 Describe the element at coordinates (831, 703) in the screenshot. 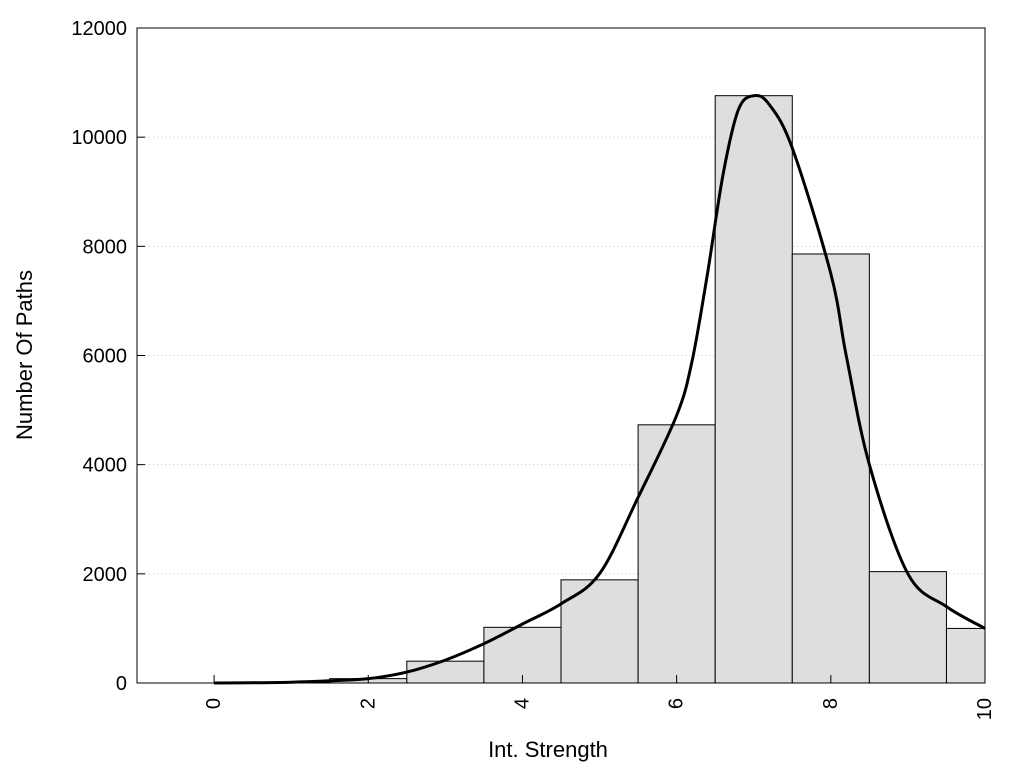

I see `x-tick-label-4: 8` at that location.